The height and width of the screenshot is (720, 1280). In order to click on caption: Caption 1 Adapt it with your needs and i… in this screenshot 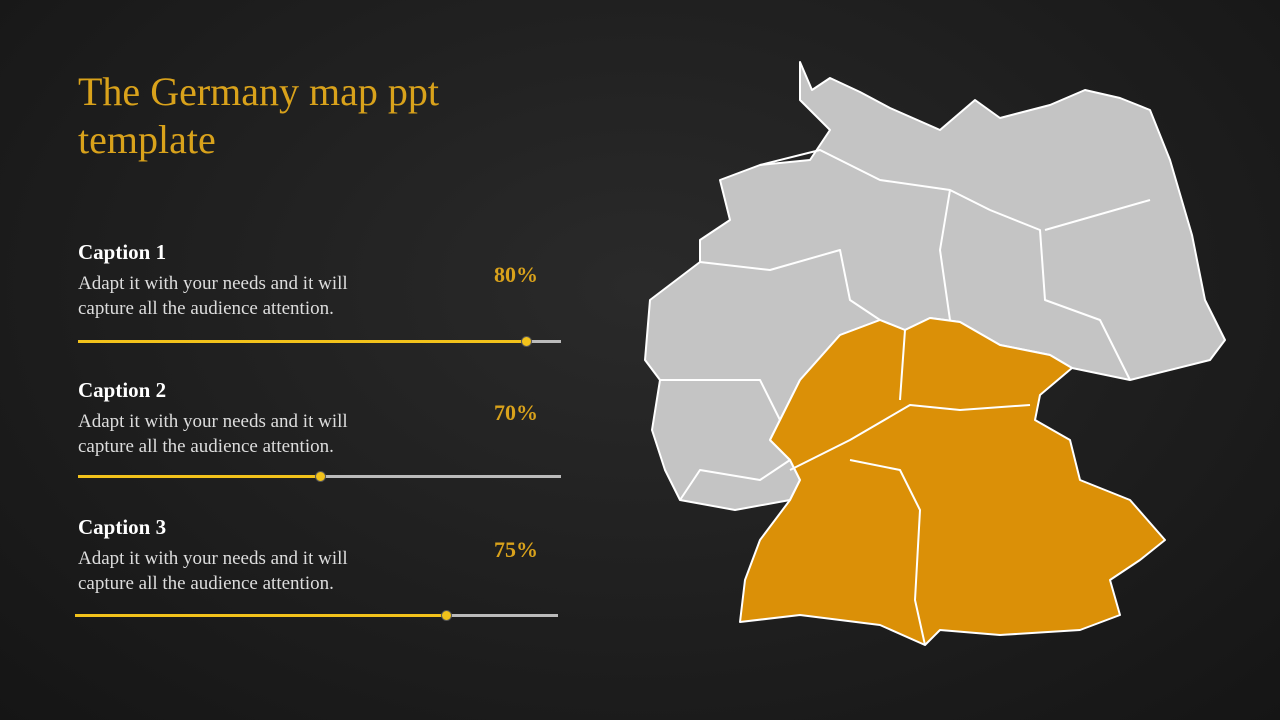, I will do `click(323, 293)`.